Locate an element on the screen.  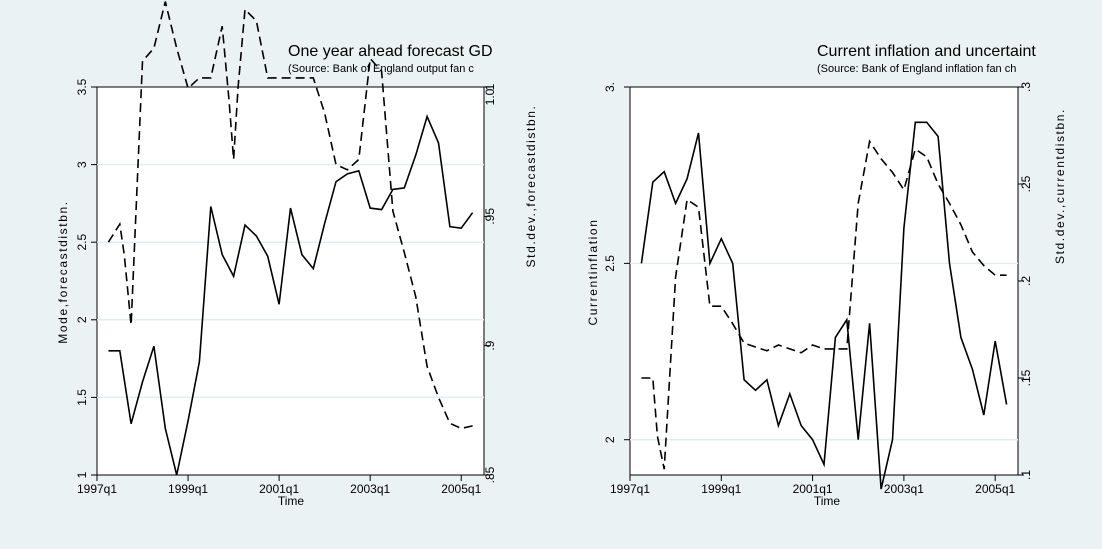
y-tick-label-right: 1.0 is located at coordinates (490, 96).